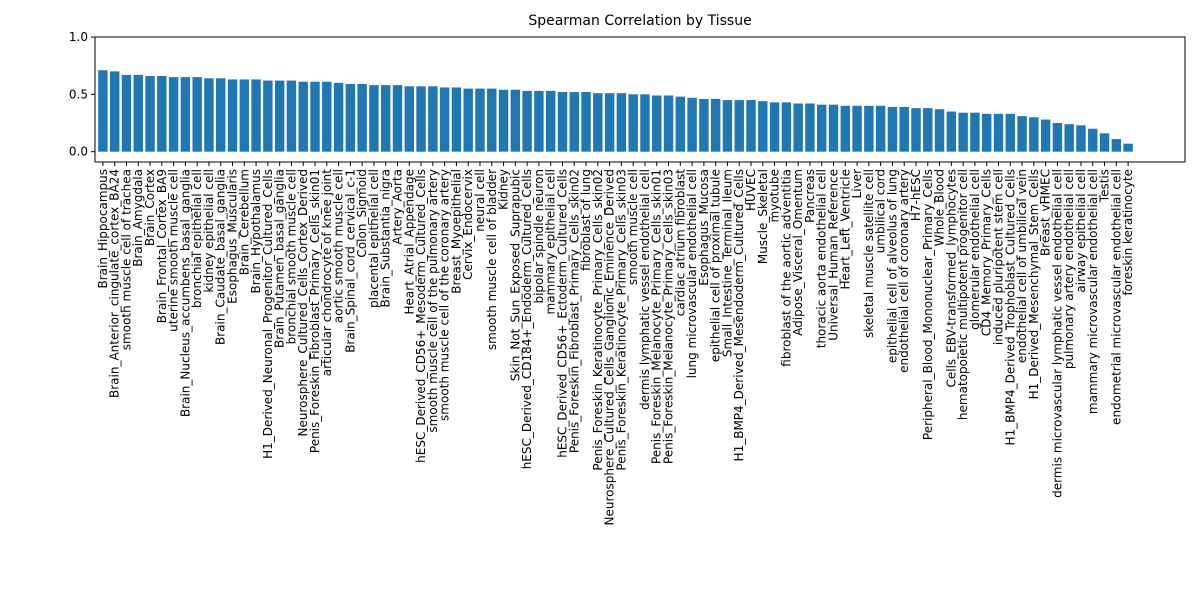  I want to click on x-tick-label: H1_Derived_Mesenchymal_Stem_Cells, so click(1034, 284).